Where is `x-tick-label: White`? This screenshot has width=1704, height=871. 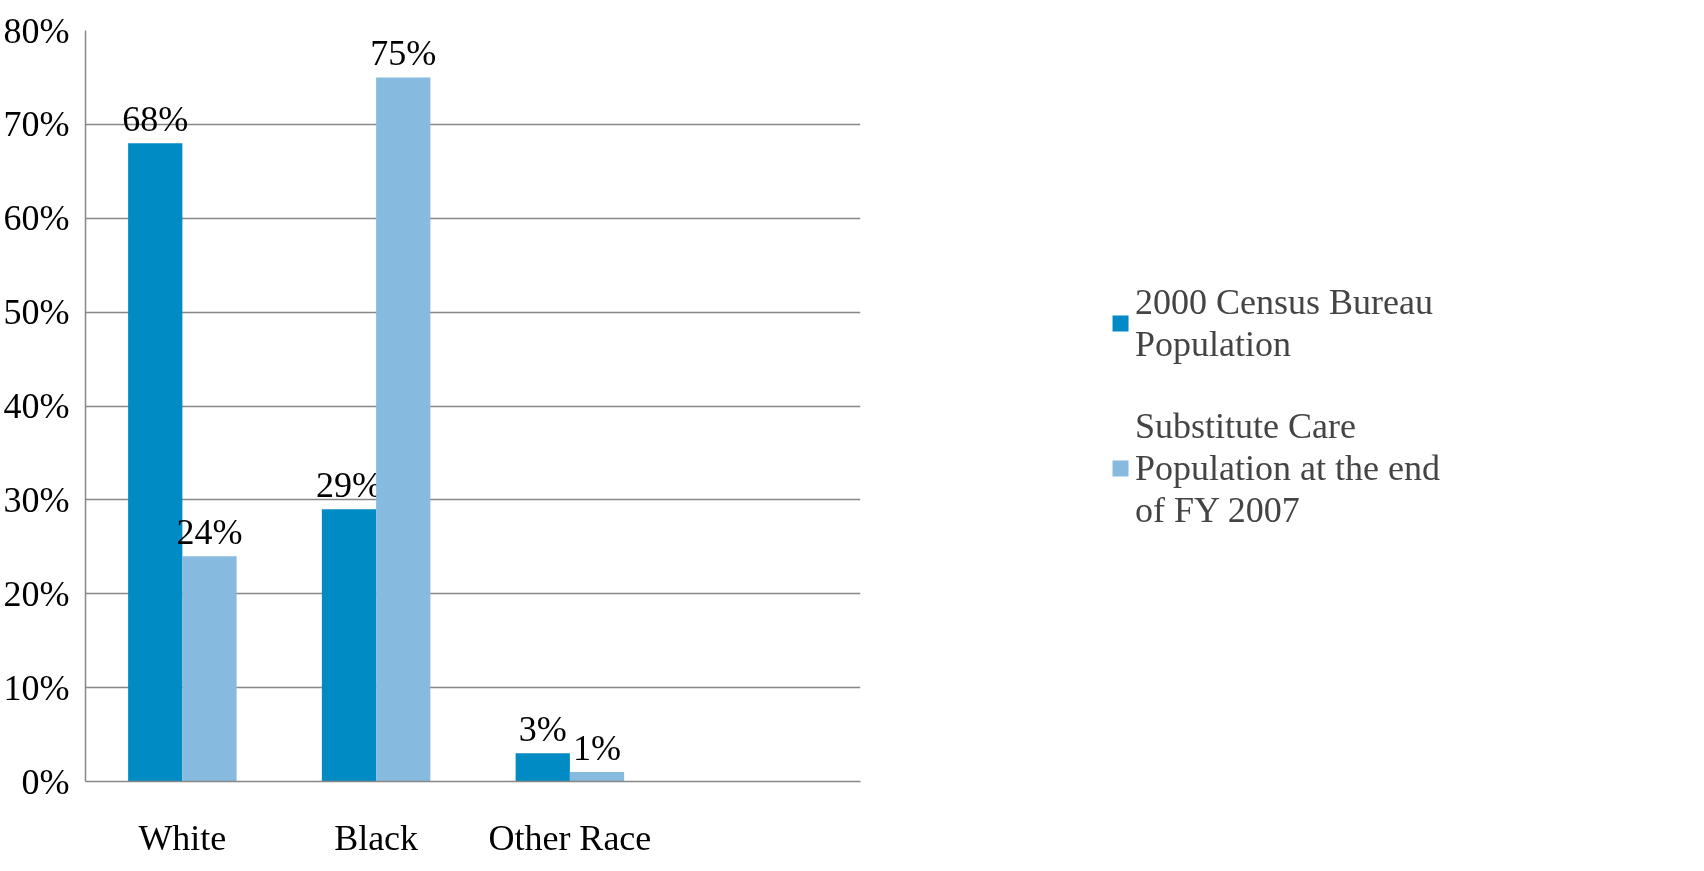 x-tick-label: White is located at coordinates (182, 837).